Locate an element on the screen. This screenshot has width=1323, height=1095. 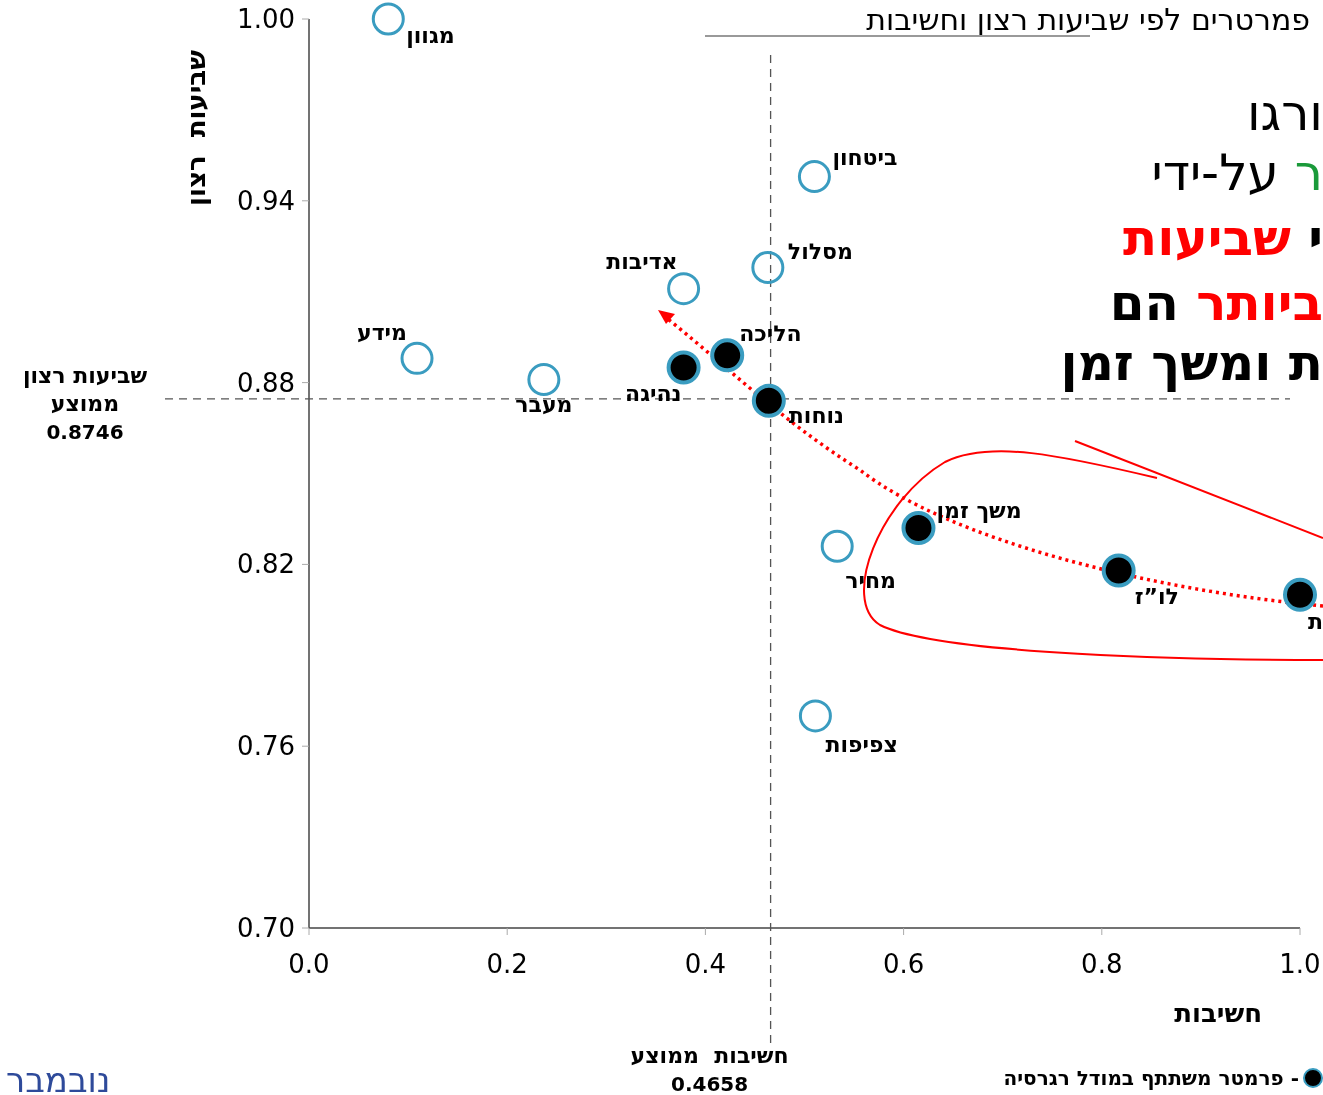
y-axis-title: שביעות רצון is located at coordinates (196, 127).